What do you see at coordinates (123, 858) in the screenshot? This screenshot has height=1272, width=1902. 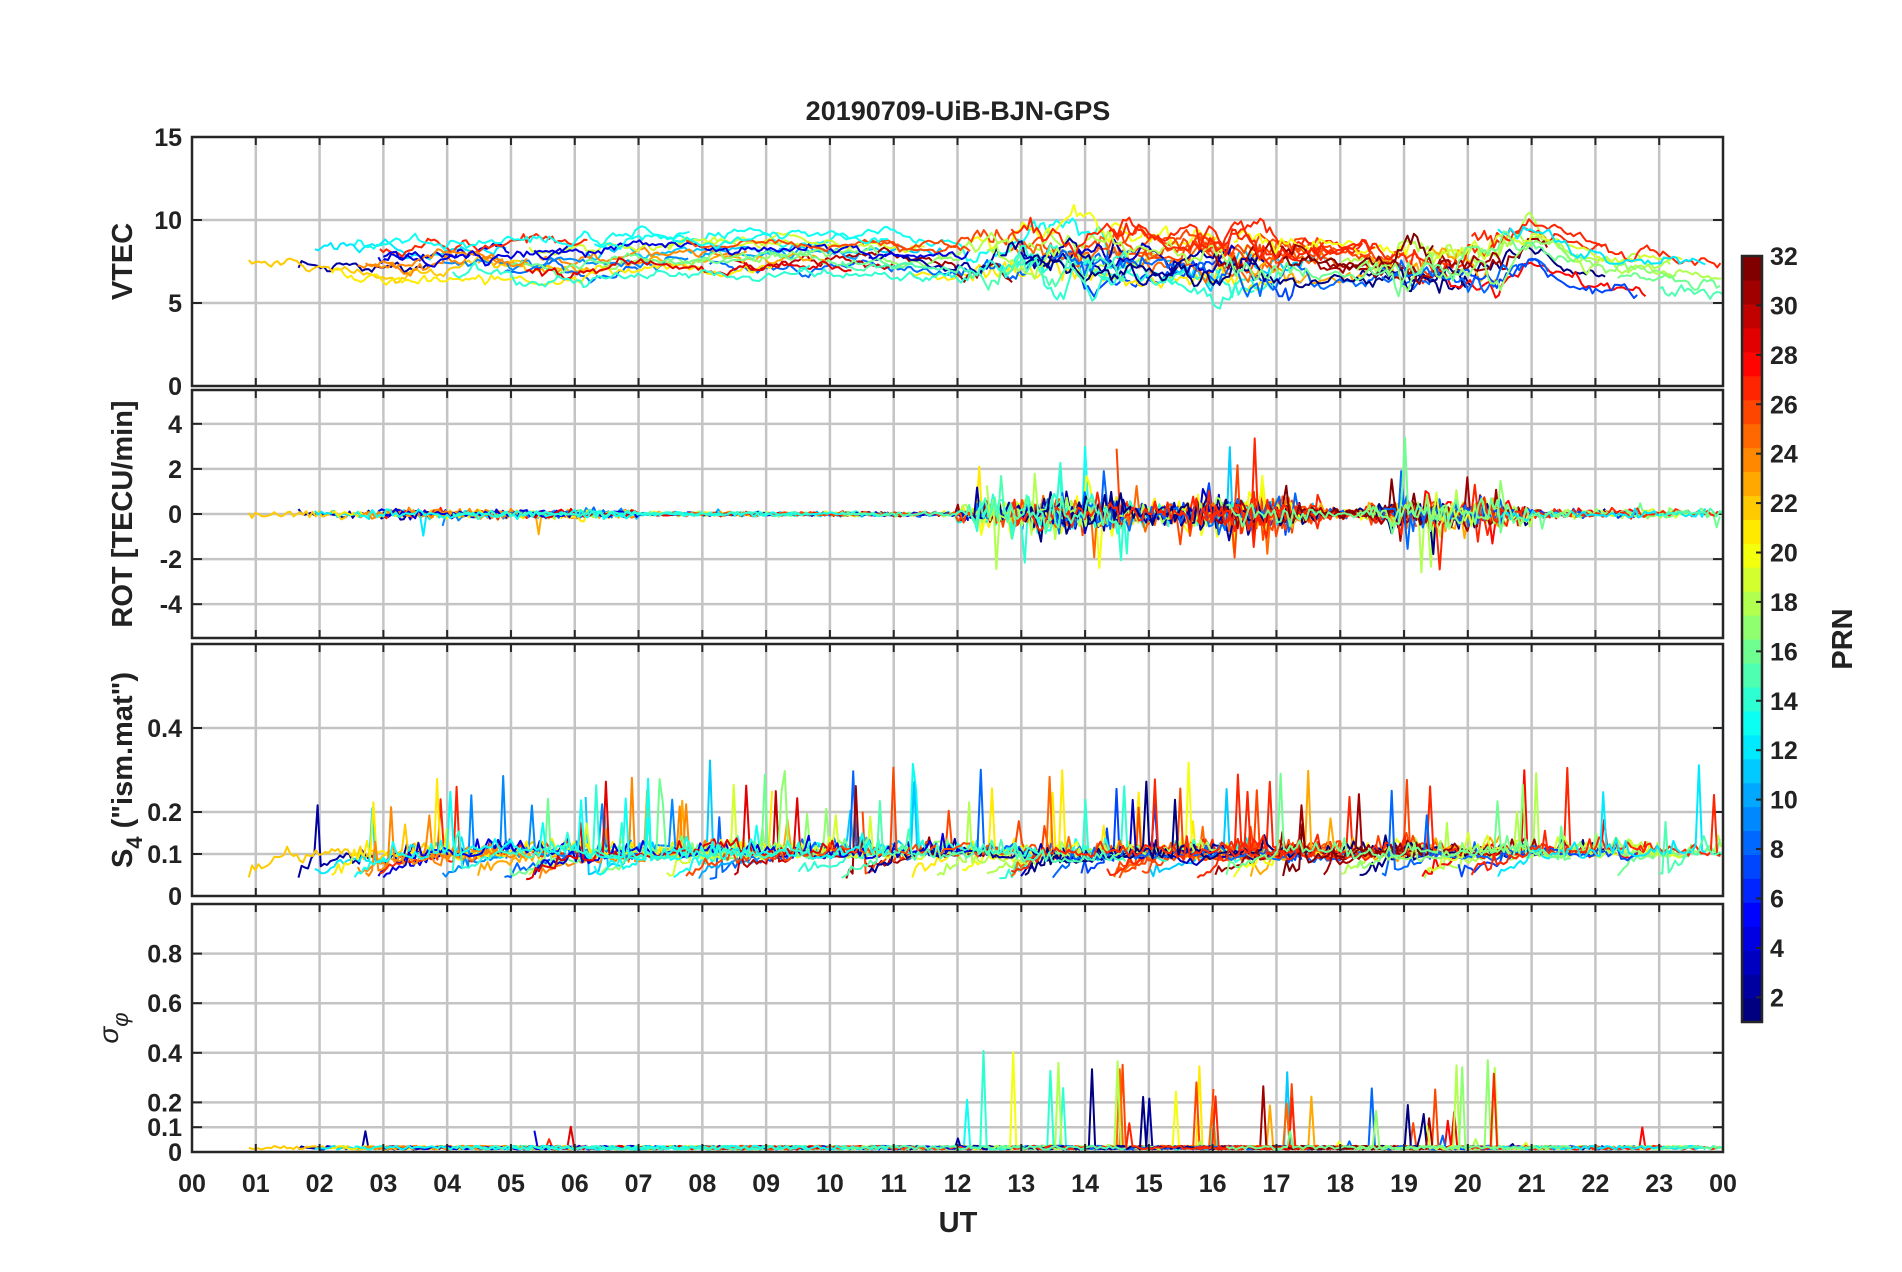 I see `y-label-main: S` at bounding box center [123, 858].